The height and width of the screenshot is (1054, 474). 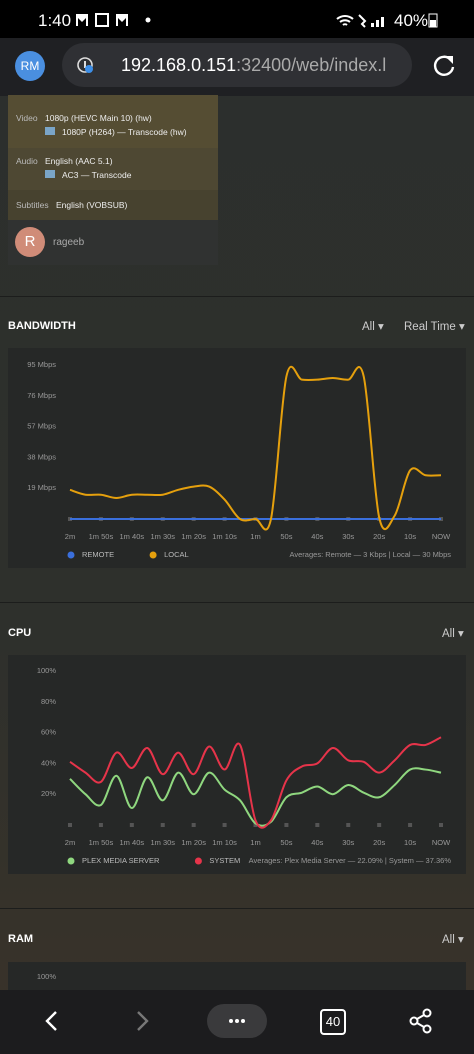 What do you see at coordinates (41, 426) in the screenshot?
I see `y-tick-label: 57 Mbps` at bounding box center [41, 426].